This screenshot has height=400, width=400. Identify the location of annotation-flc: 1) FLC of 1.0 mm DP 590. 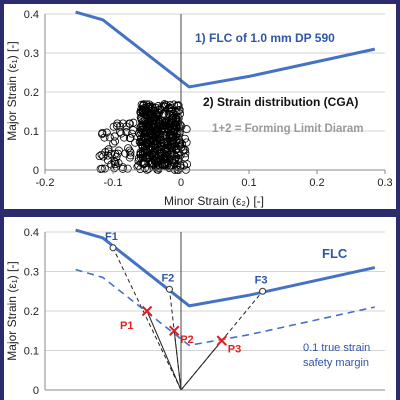
(265, 38).